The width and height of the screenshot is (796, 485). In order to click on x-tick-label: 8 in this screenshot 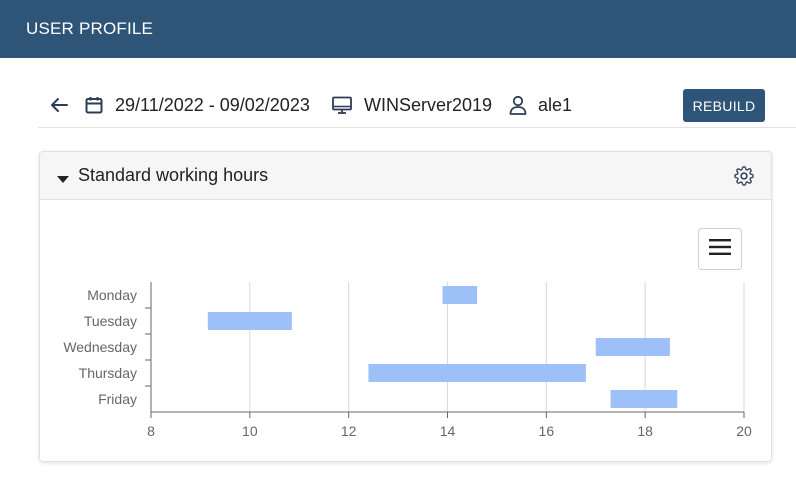, I will do `click(151, 431)`.